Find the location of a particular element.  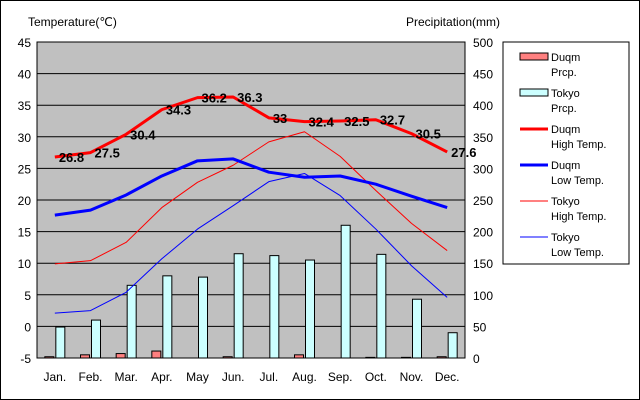

left-axis-title: Temperature(℃) is located at coordinates (72, 22).